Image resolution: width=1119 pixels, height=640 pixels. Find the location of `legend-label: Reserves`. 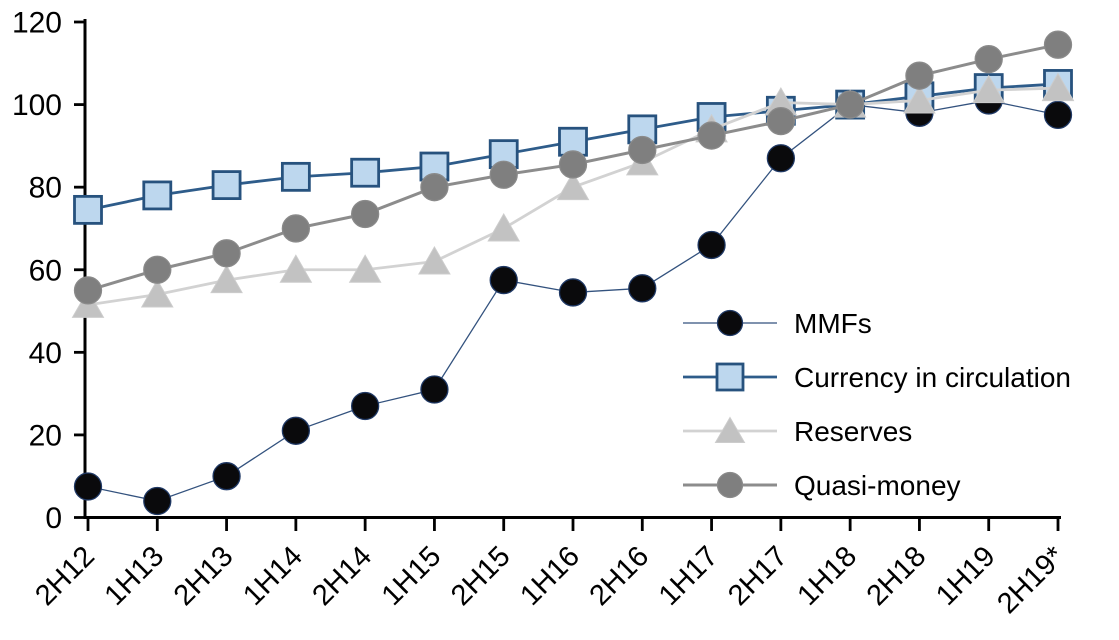

legend-label: Reserves is located at coordinates (853, 431).